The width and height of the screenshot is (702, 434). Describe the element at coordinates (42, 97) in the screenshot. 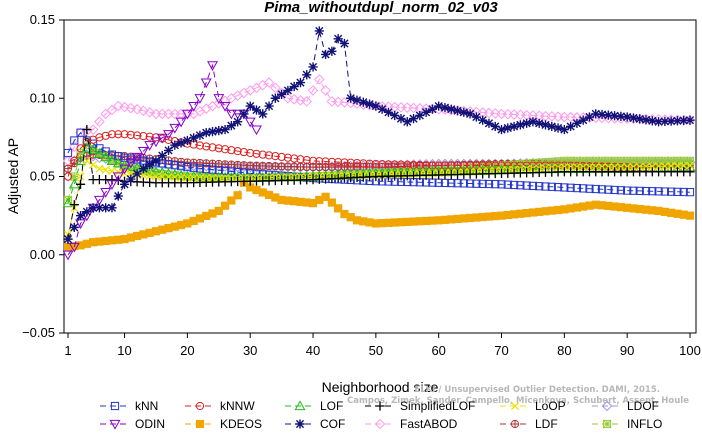

I see `y-tick-label: 0.10` at that location.